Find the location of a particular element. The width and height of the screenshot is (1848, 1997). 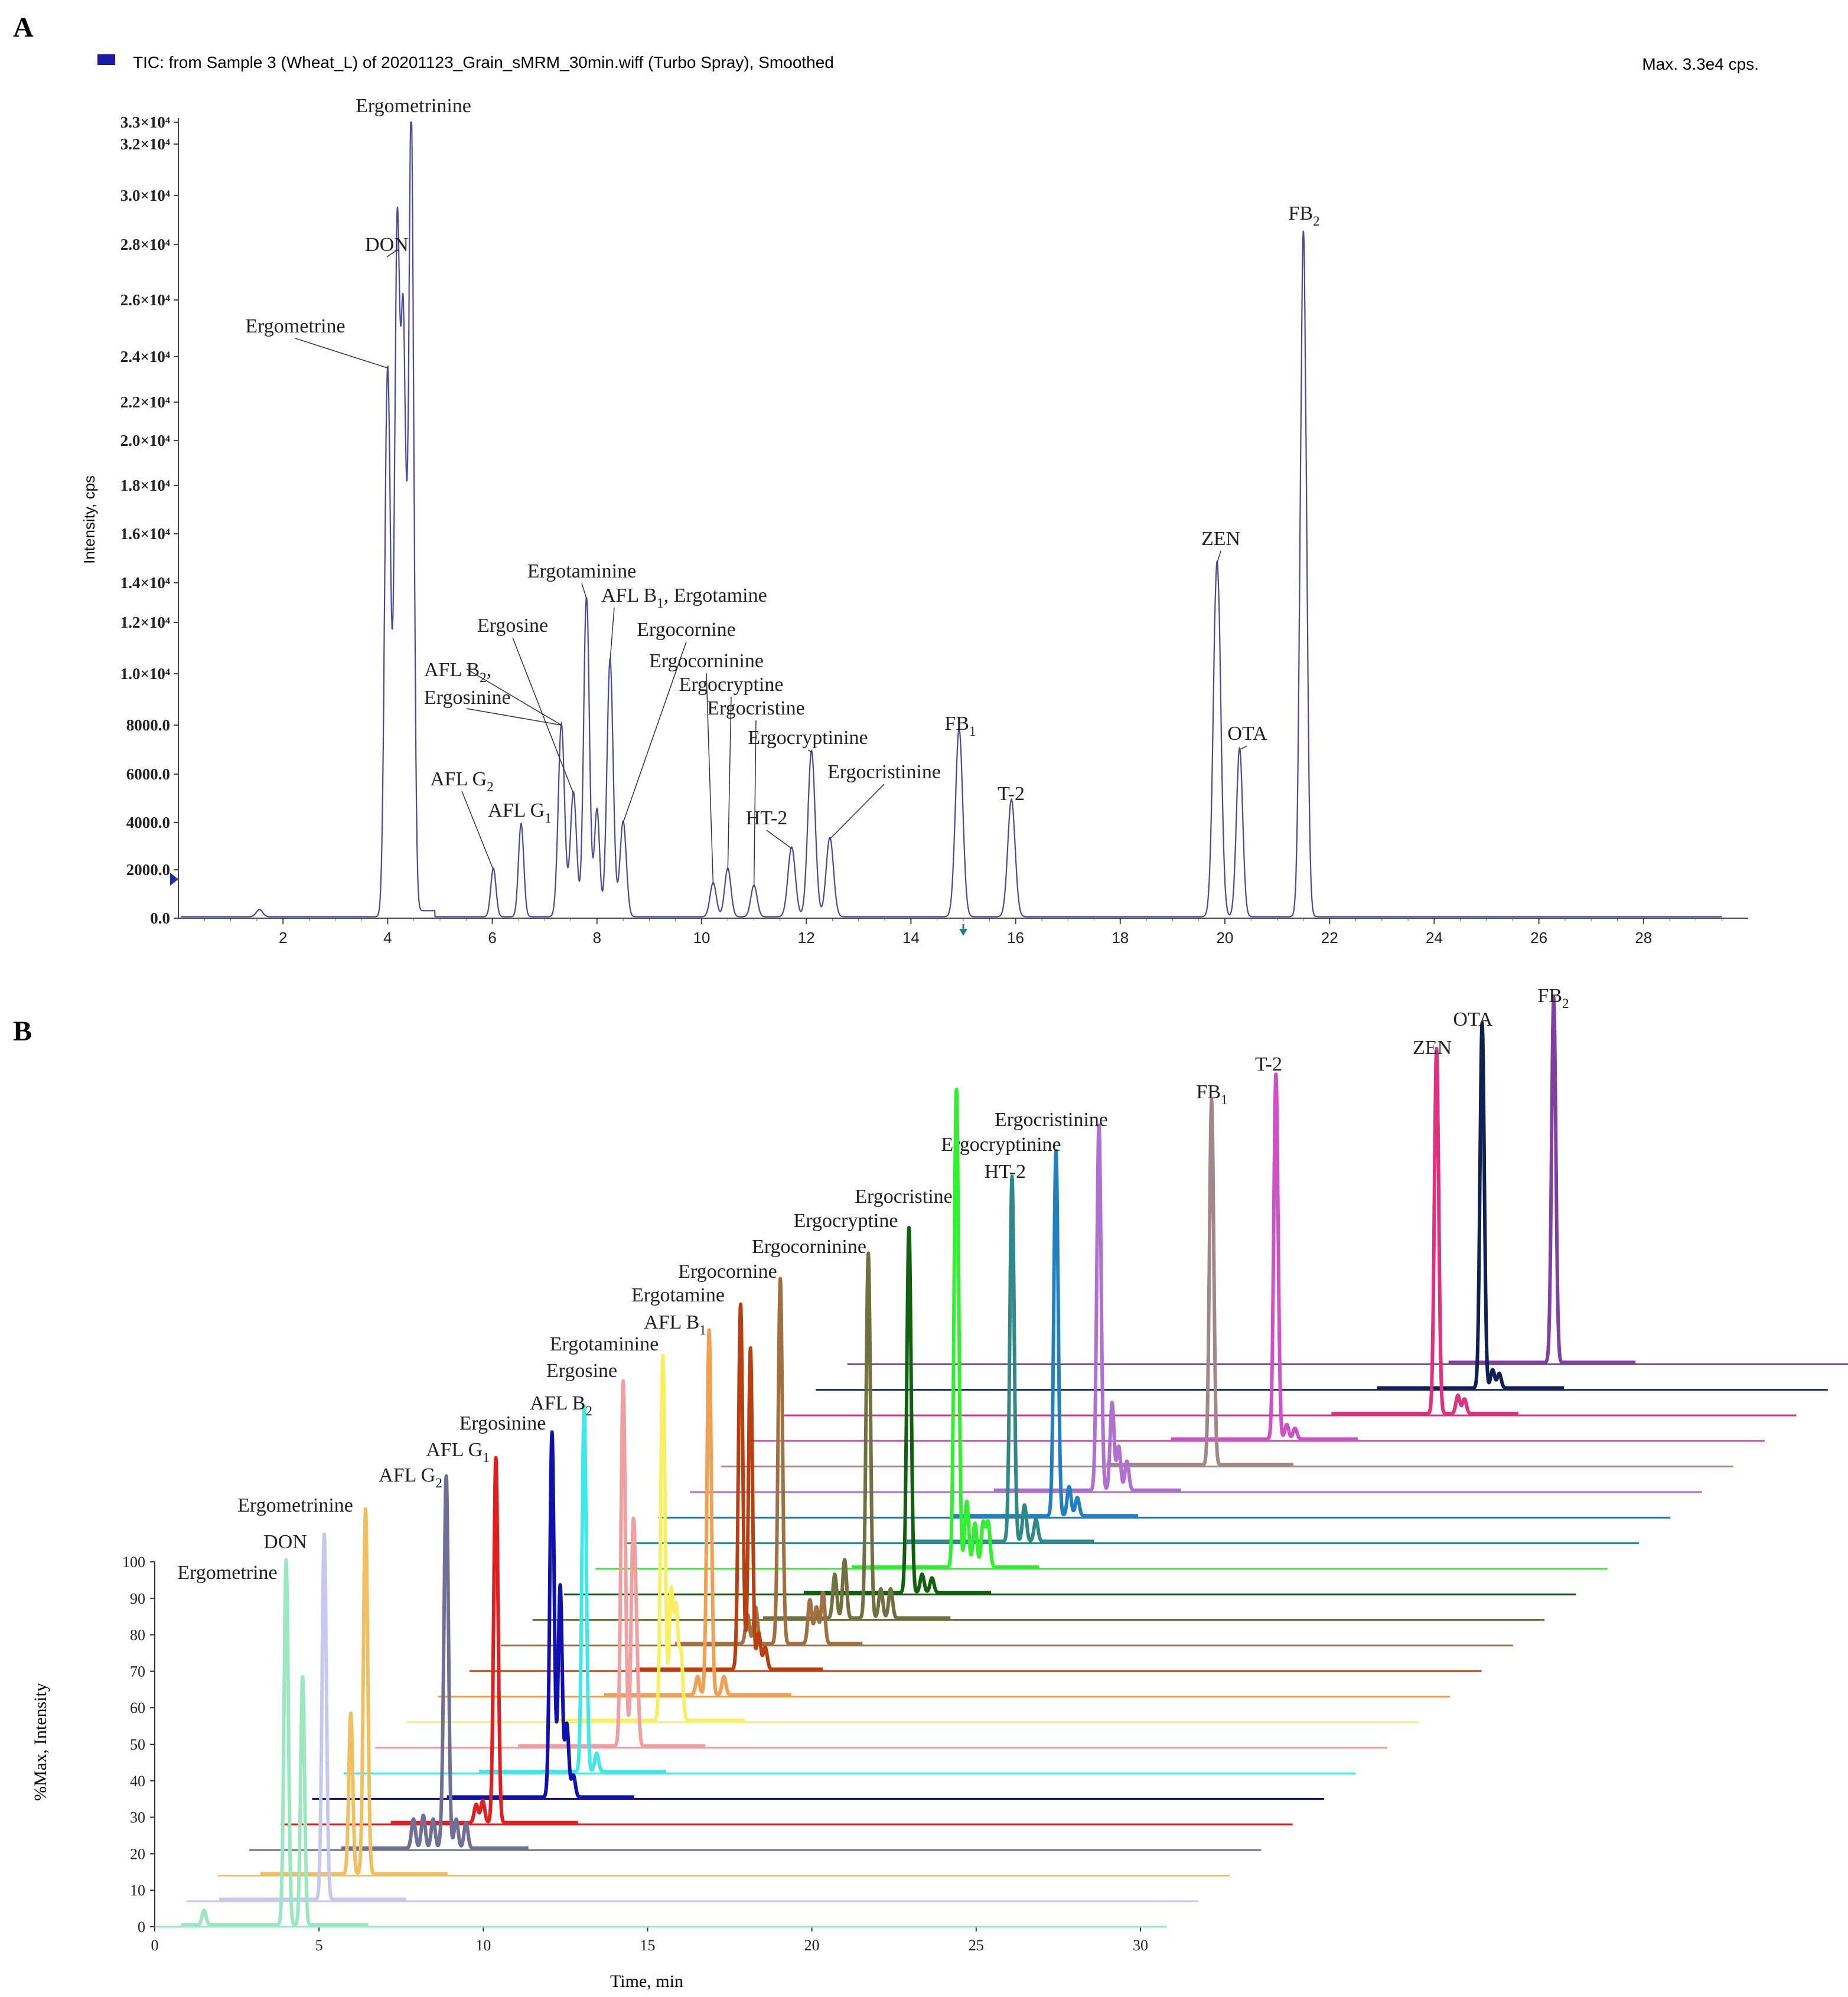

series-label: Ergometrinine is located at coordinates (295, 1505).